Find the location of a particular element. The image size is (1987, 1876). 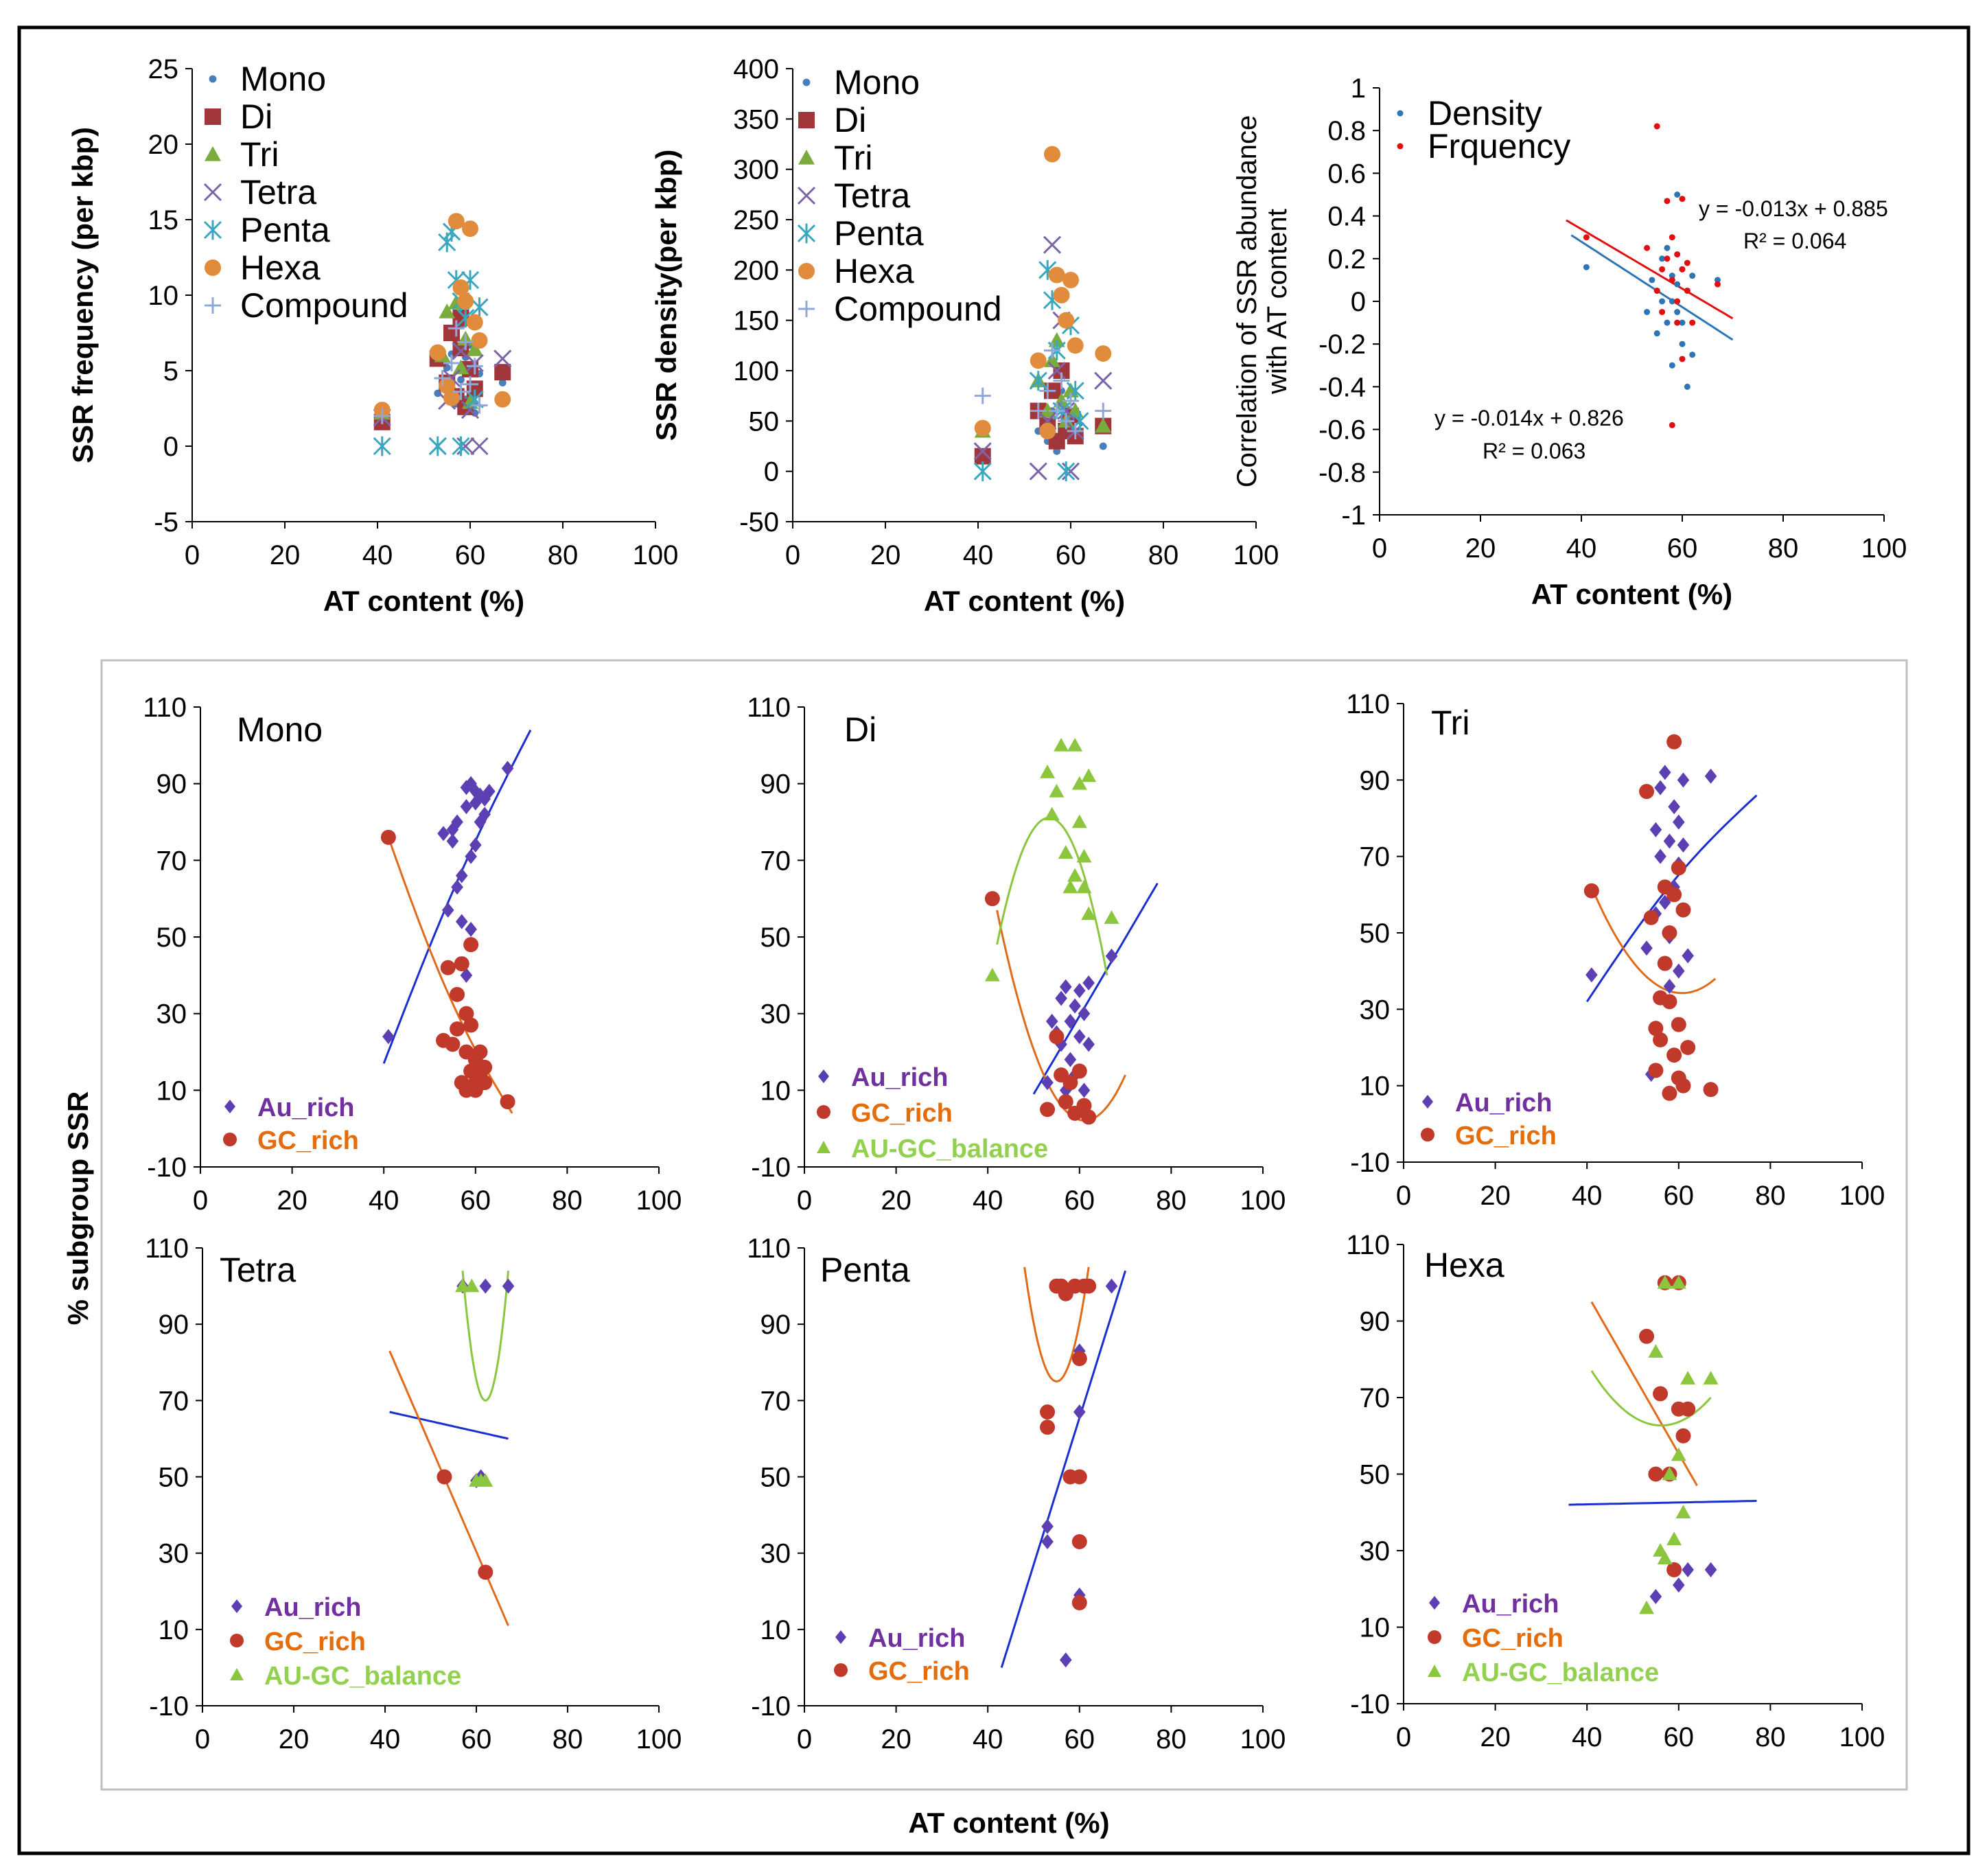

y-tick-label: 1 is located at coordinates (1358, 88).